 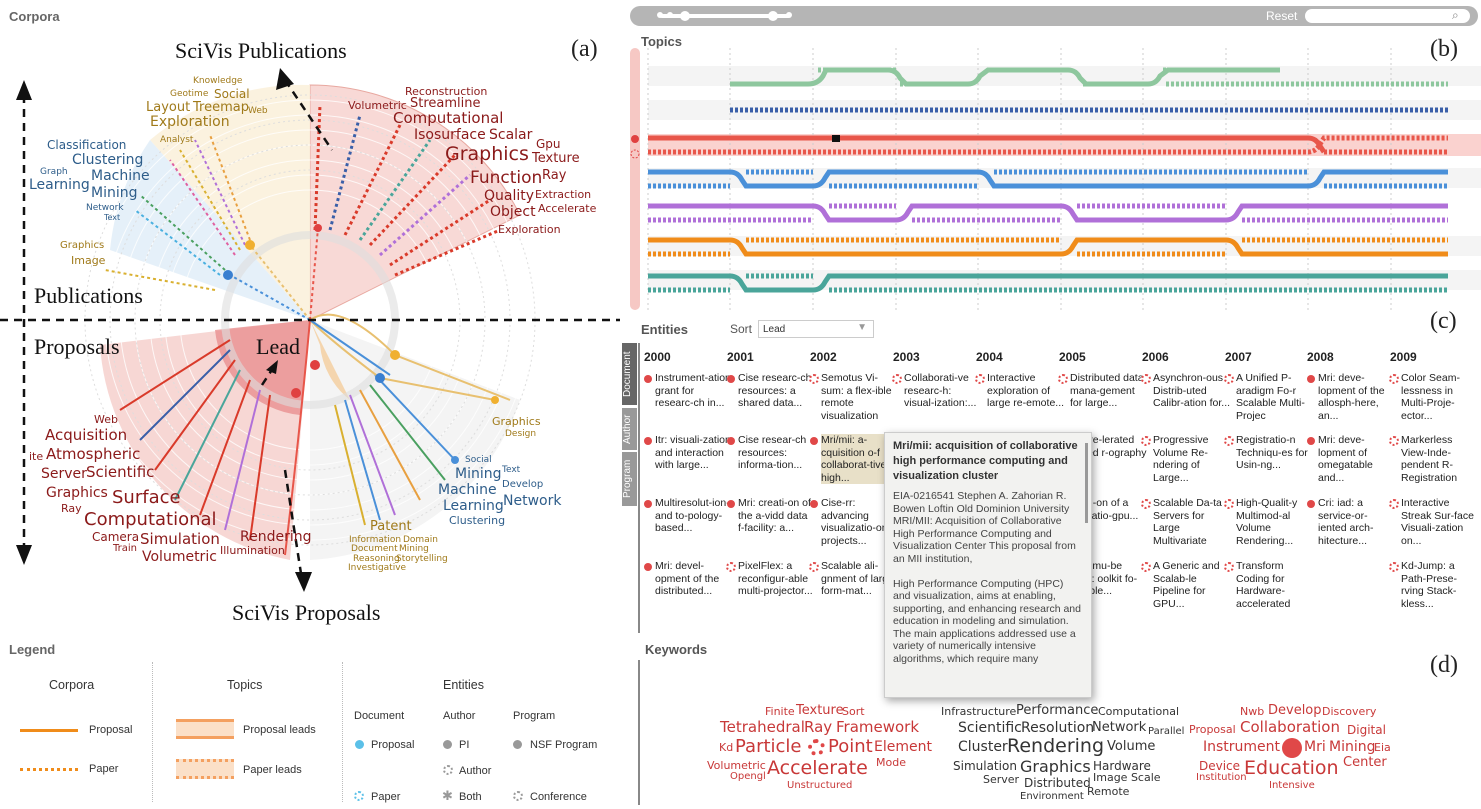 I want to click on word-geotime: Geotime, so click(x=189, y=94).